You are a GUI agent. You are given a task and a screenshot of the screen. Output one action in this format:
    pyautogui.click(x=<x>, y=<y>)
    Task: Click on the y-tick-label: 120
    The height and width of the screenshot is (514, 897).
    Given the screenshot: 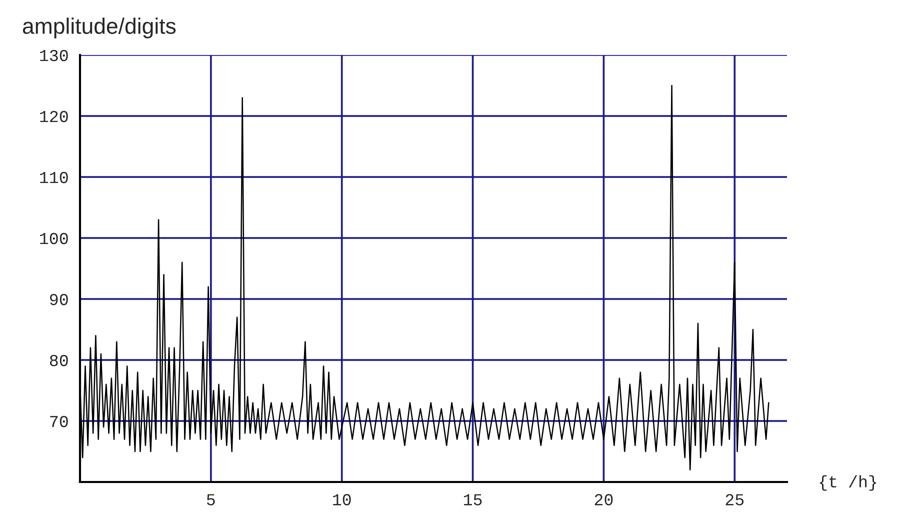 What is the action you would take?
    pyautogui.click(x=54, y=116)
    